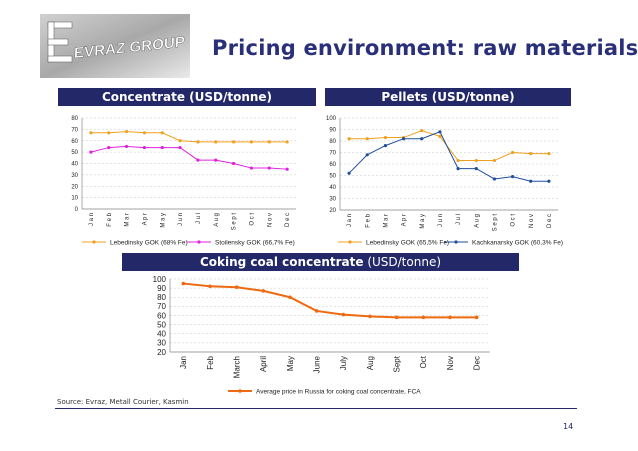  What do you see at coordinates (370, 363) in the screenshot?
I see `x-tick-label: Aug` at bounding box center [370, 363].